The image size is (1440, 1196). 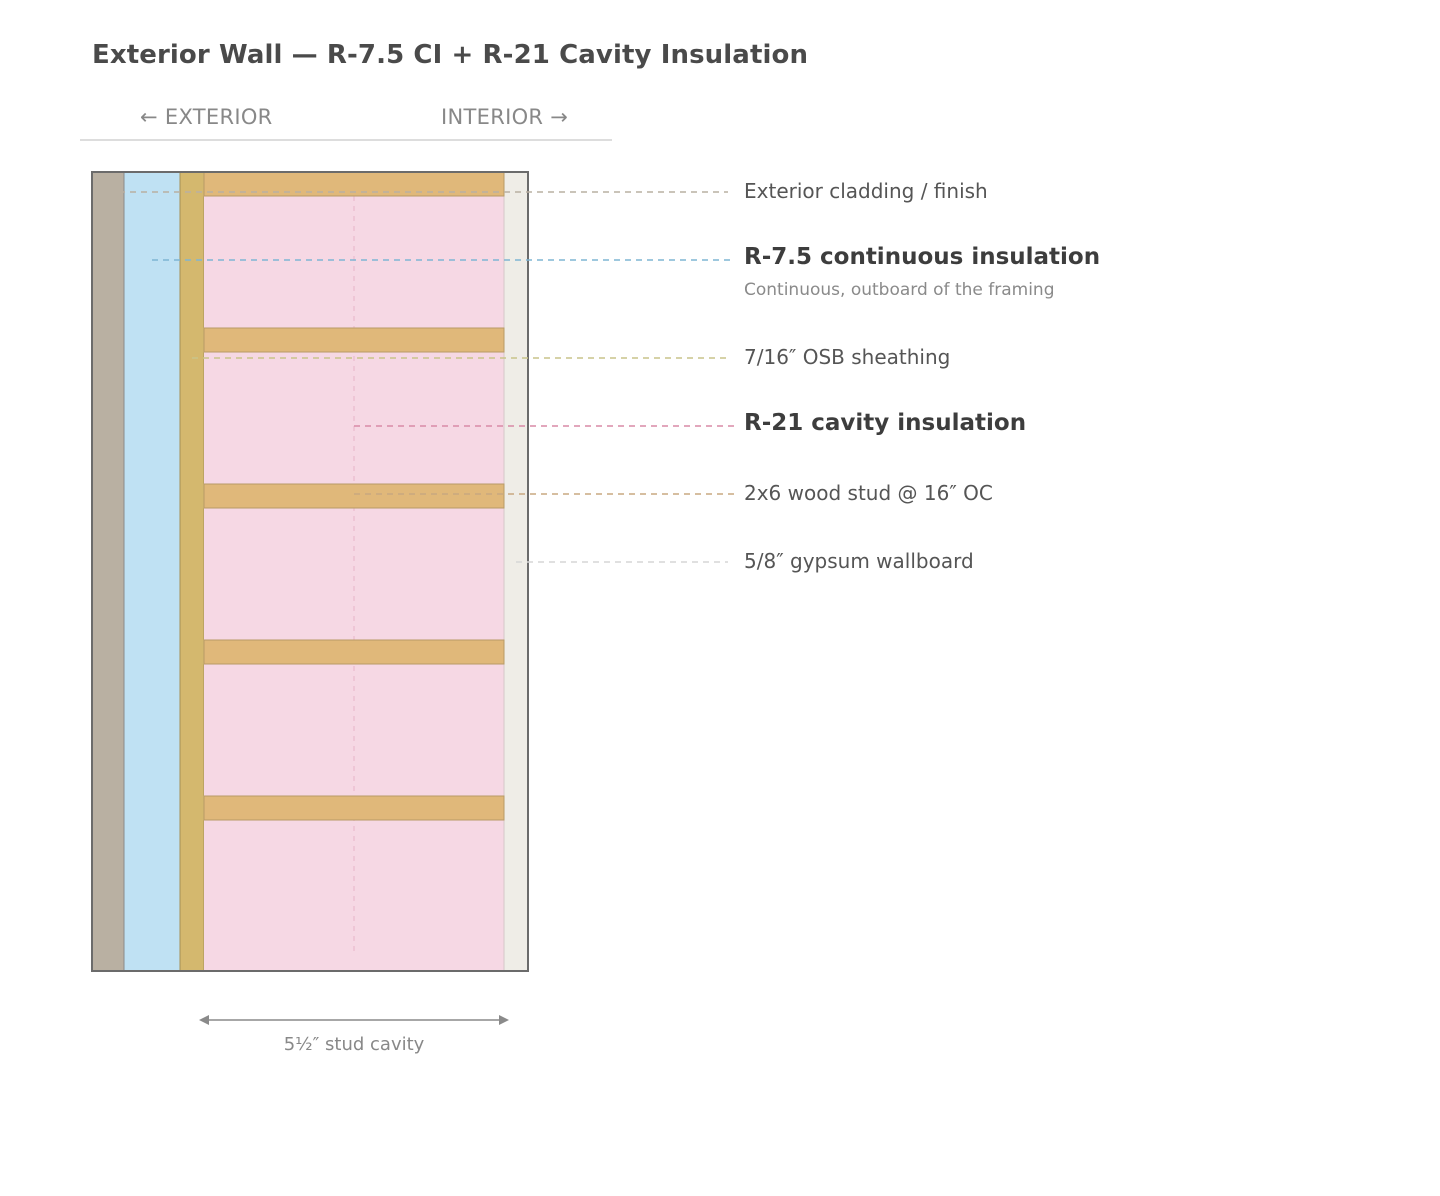 What do you see at coordinates (847, 357) in the screenshot?
I see `osb-sheathing-label: 7/16″ OSB sheathing` at bounding box center [847, 357].